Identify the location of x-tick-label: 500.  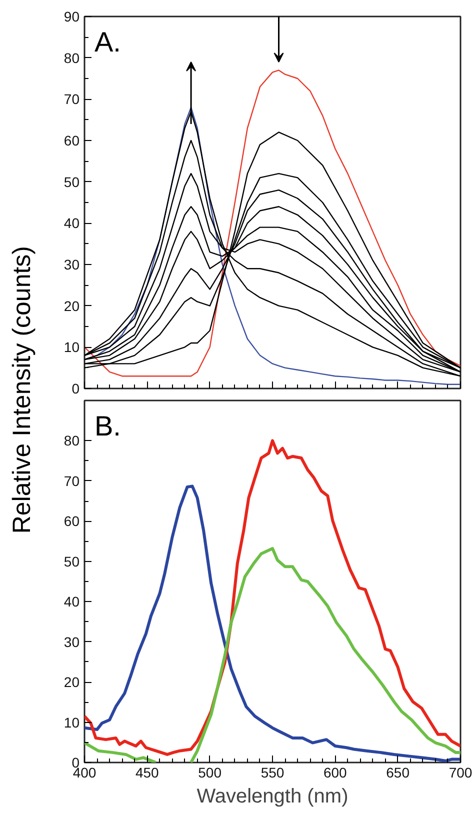
(210, 772).